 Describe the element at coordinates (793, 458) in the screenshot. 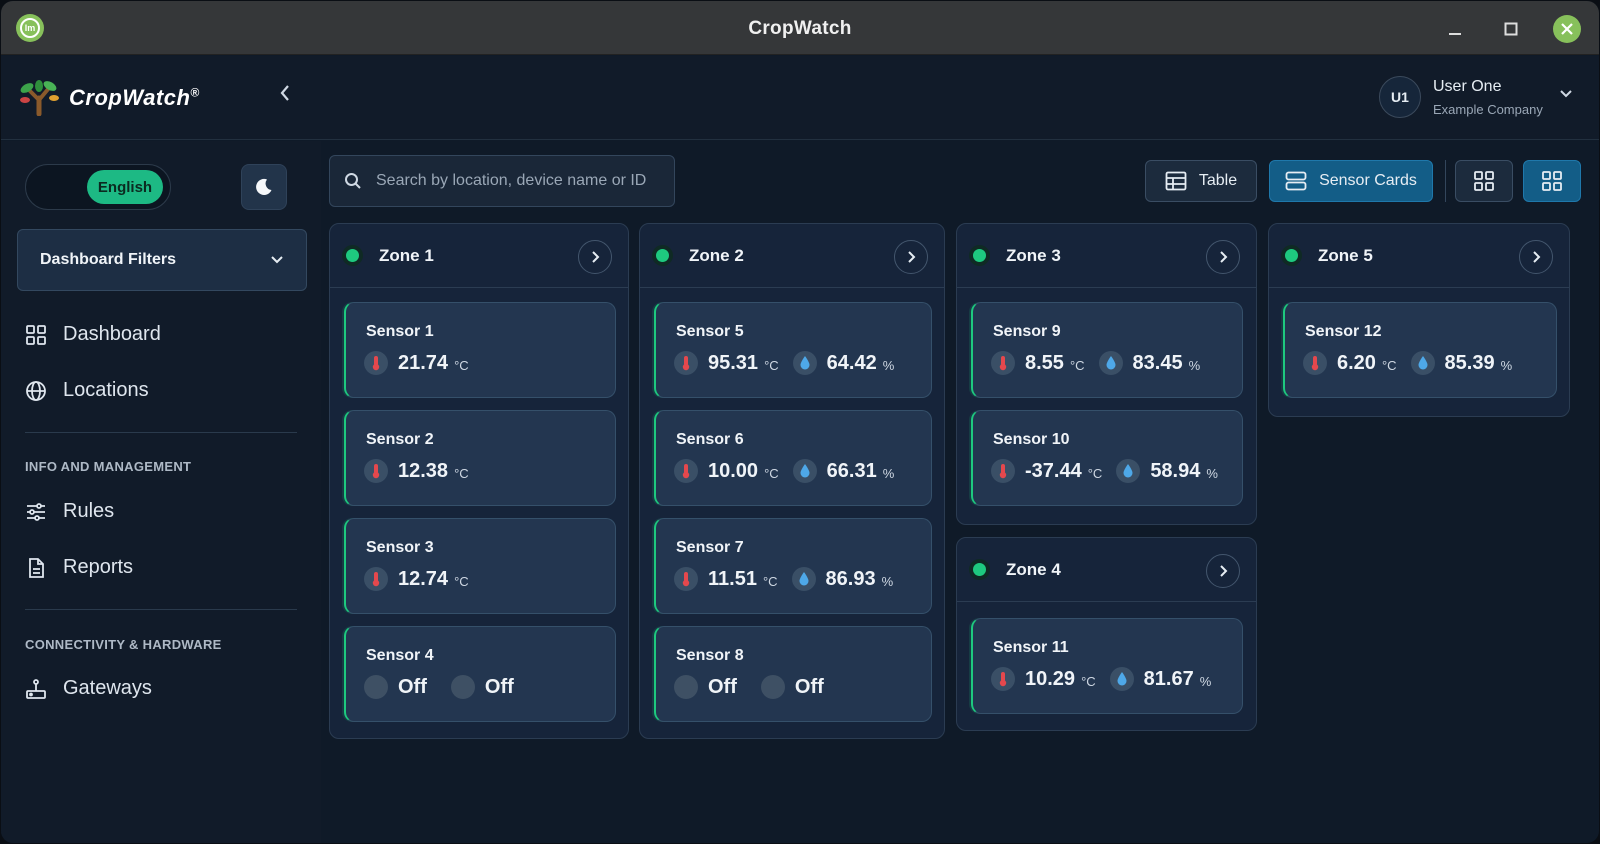

I see `sensor-card: Sensor 6 10.00 °C 66.31%` at that location.